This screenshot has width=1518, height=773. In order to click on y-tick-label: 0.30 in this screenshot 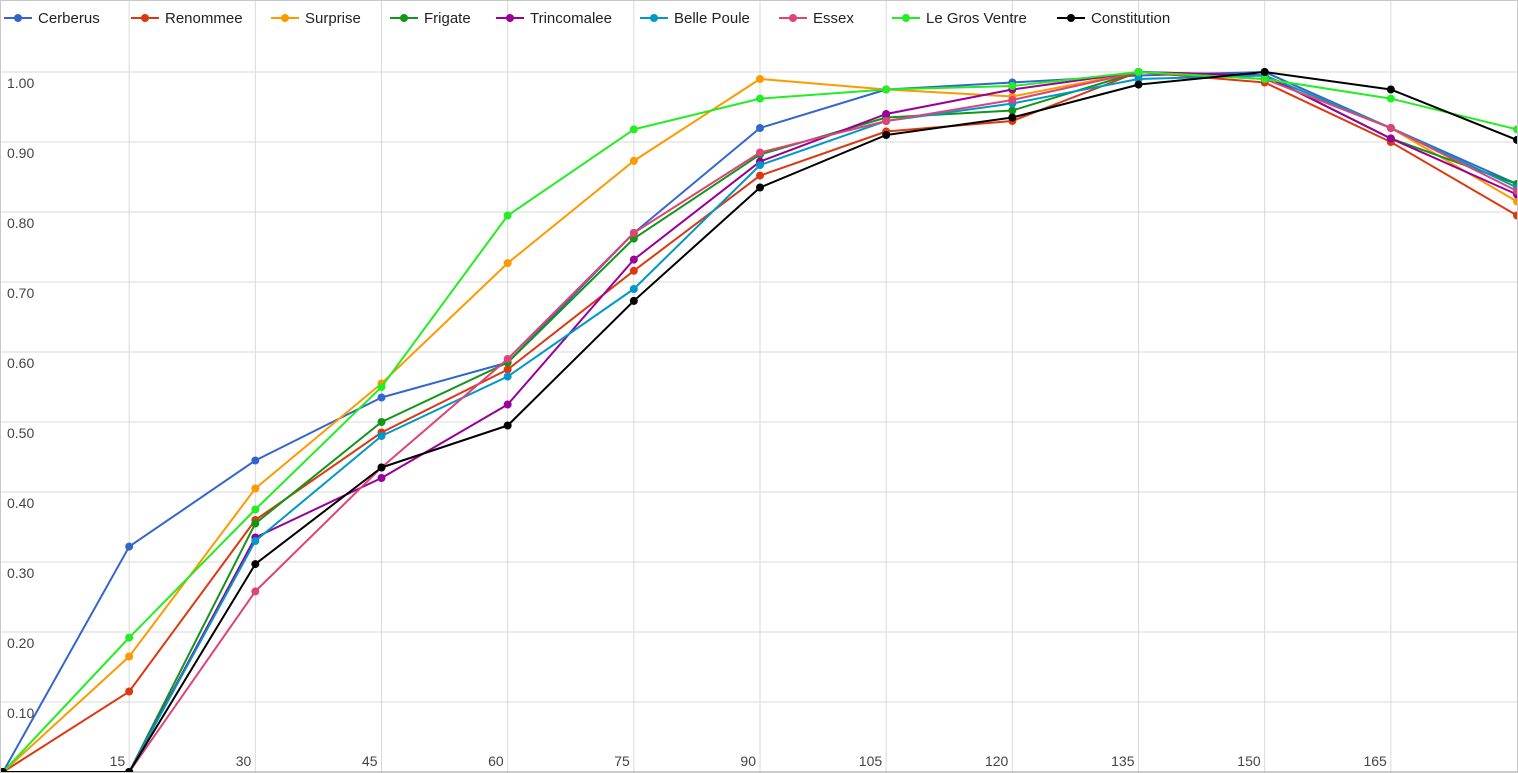, I will do `click(20, 573)`.